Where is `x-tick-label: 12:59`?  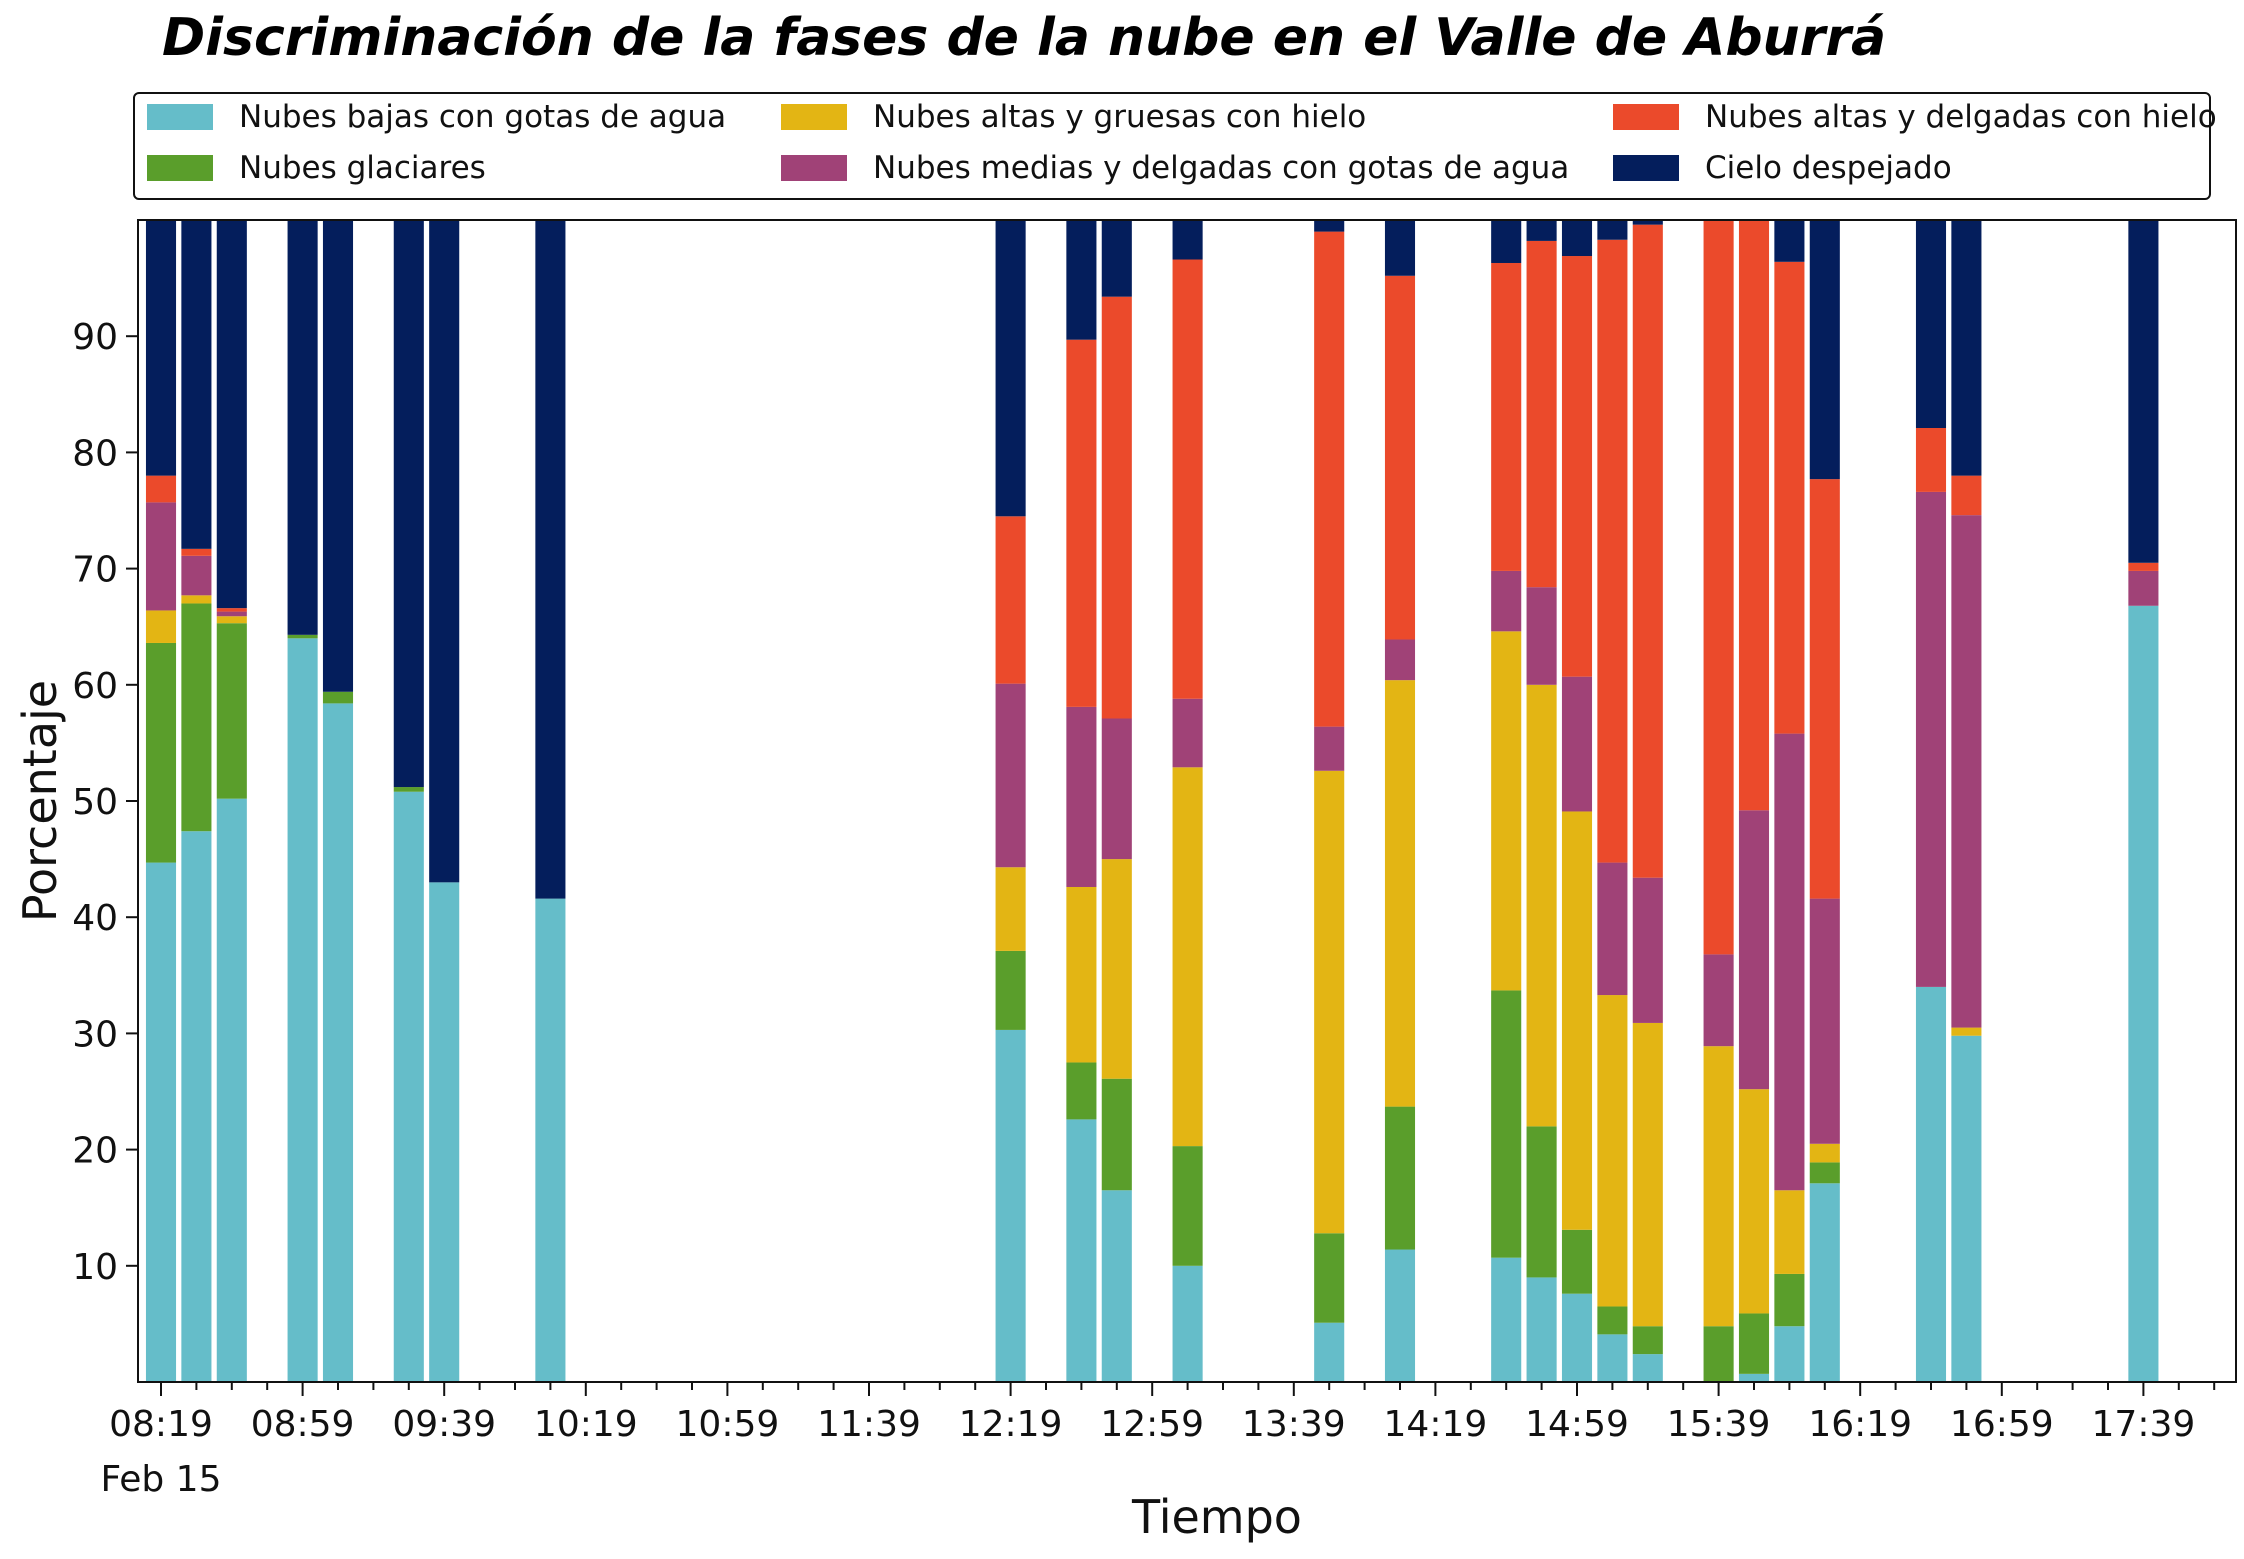
x-tick-label: 12:59 is located at coordinates (1152, 1424).